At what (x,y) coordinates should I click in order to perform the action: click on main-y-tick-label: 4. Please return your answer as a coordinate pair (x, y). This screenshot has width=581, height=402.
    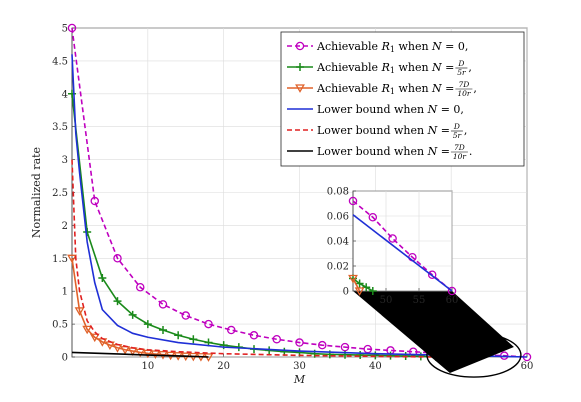
    Looking at the image, I should click on (65, 94).